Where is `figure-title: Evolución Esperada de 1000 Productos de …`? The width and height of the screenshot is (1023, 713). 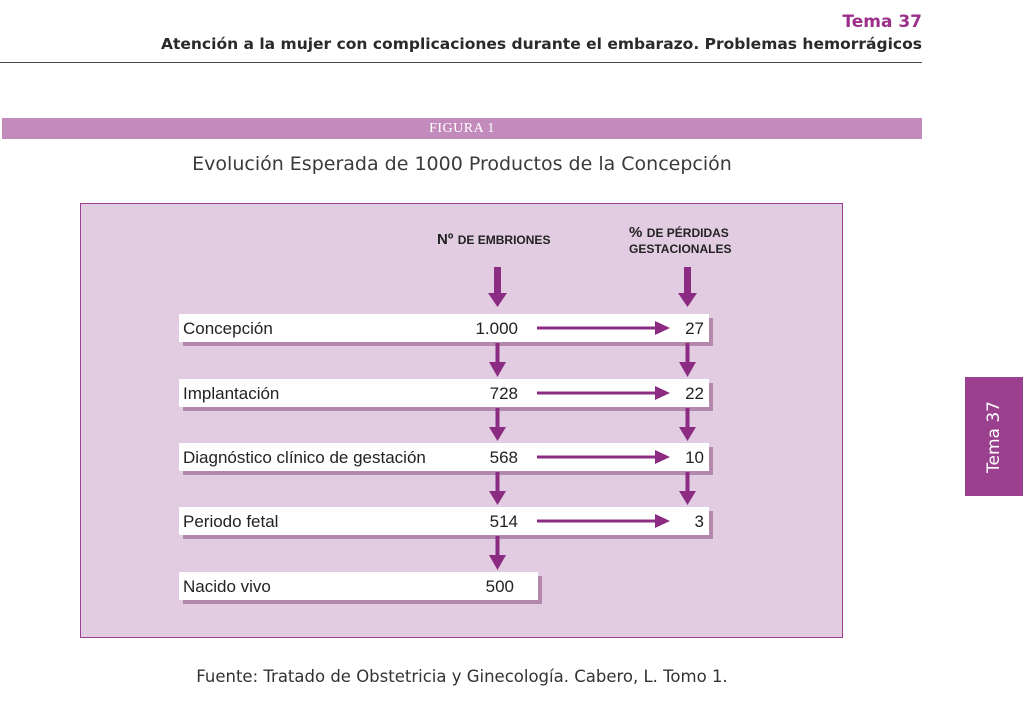 figure-title: Evolución Esperada de 1000 Productos de … is located at coordinates (462, 164).